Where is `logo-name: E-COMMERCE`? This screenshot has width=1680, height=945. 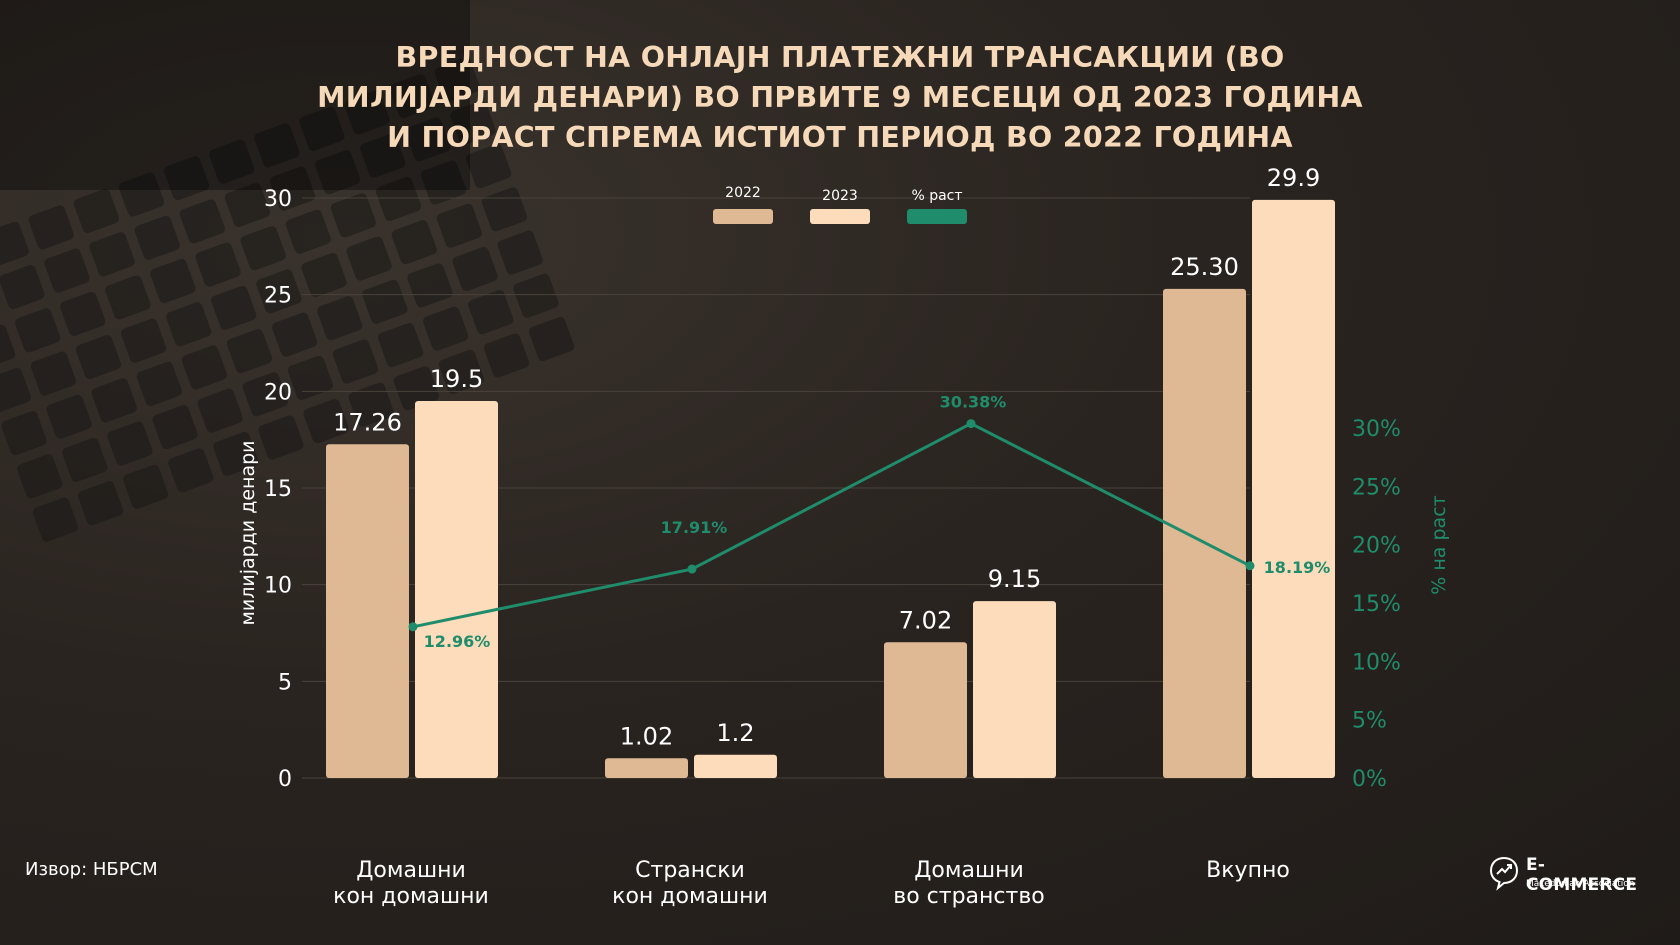 logo-name: E-COMMERCE is located at coordinates (1582, 875).